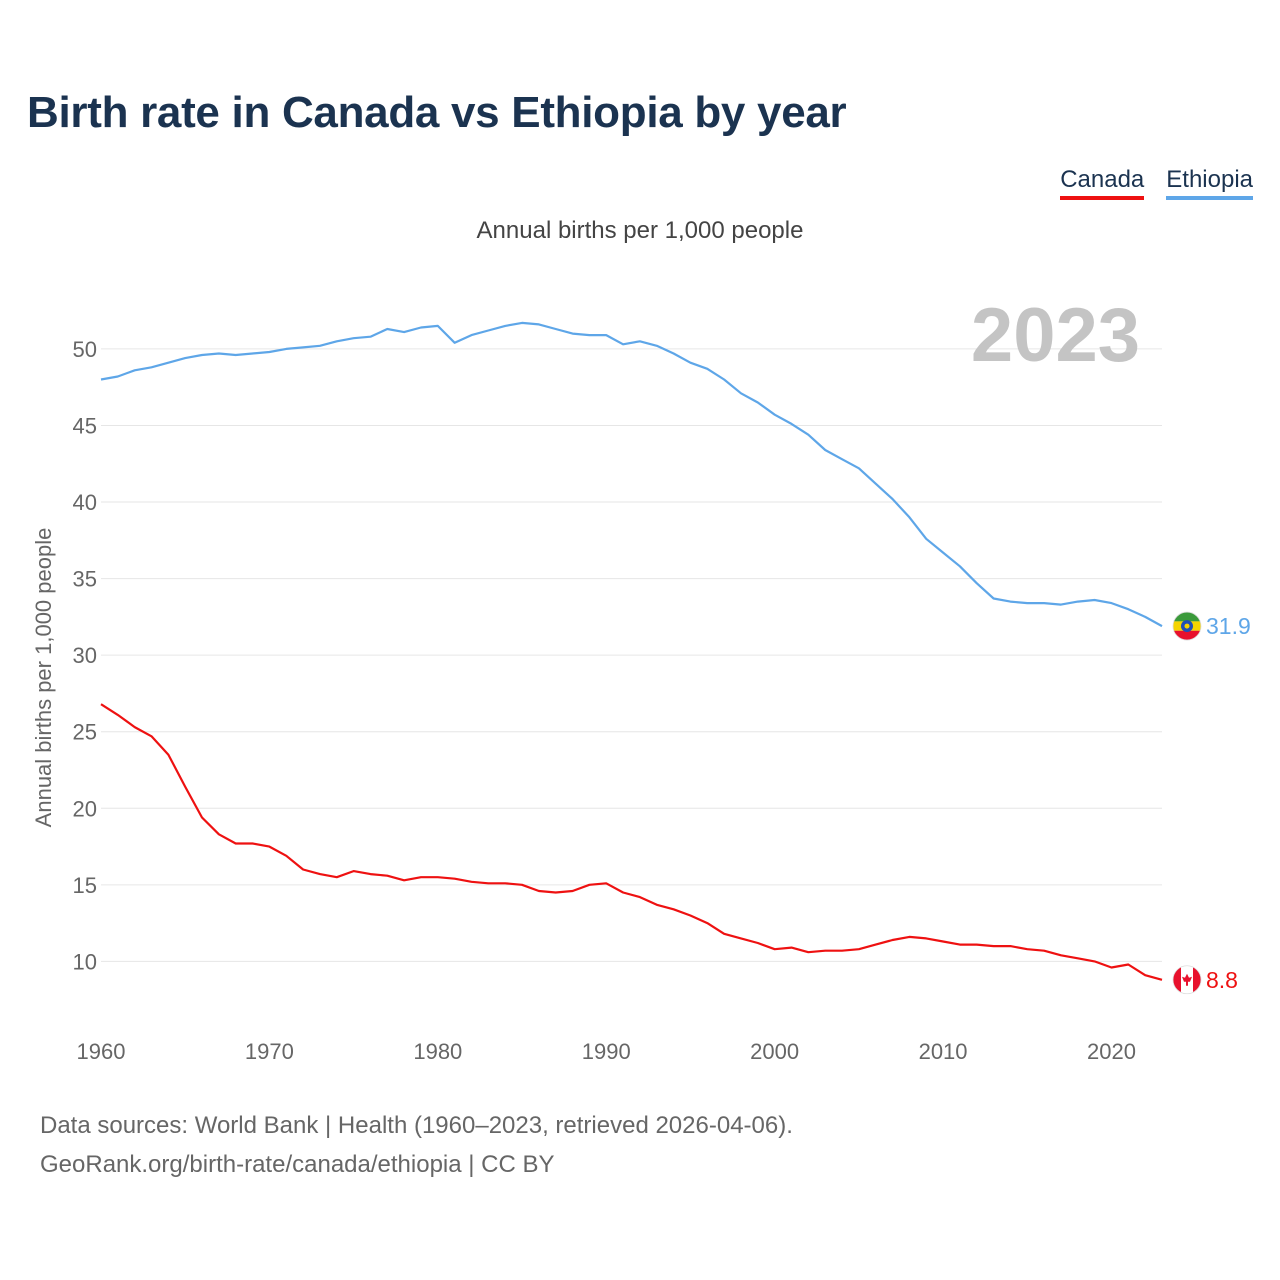  I want to click on y-tick-label-35: 35, so click(85, 579).